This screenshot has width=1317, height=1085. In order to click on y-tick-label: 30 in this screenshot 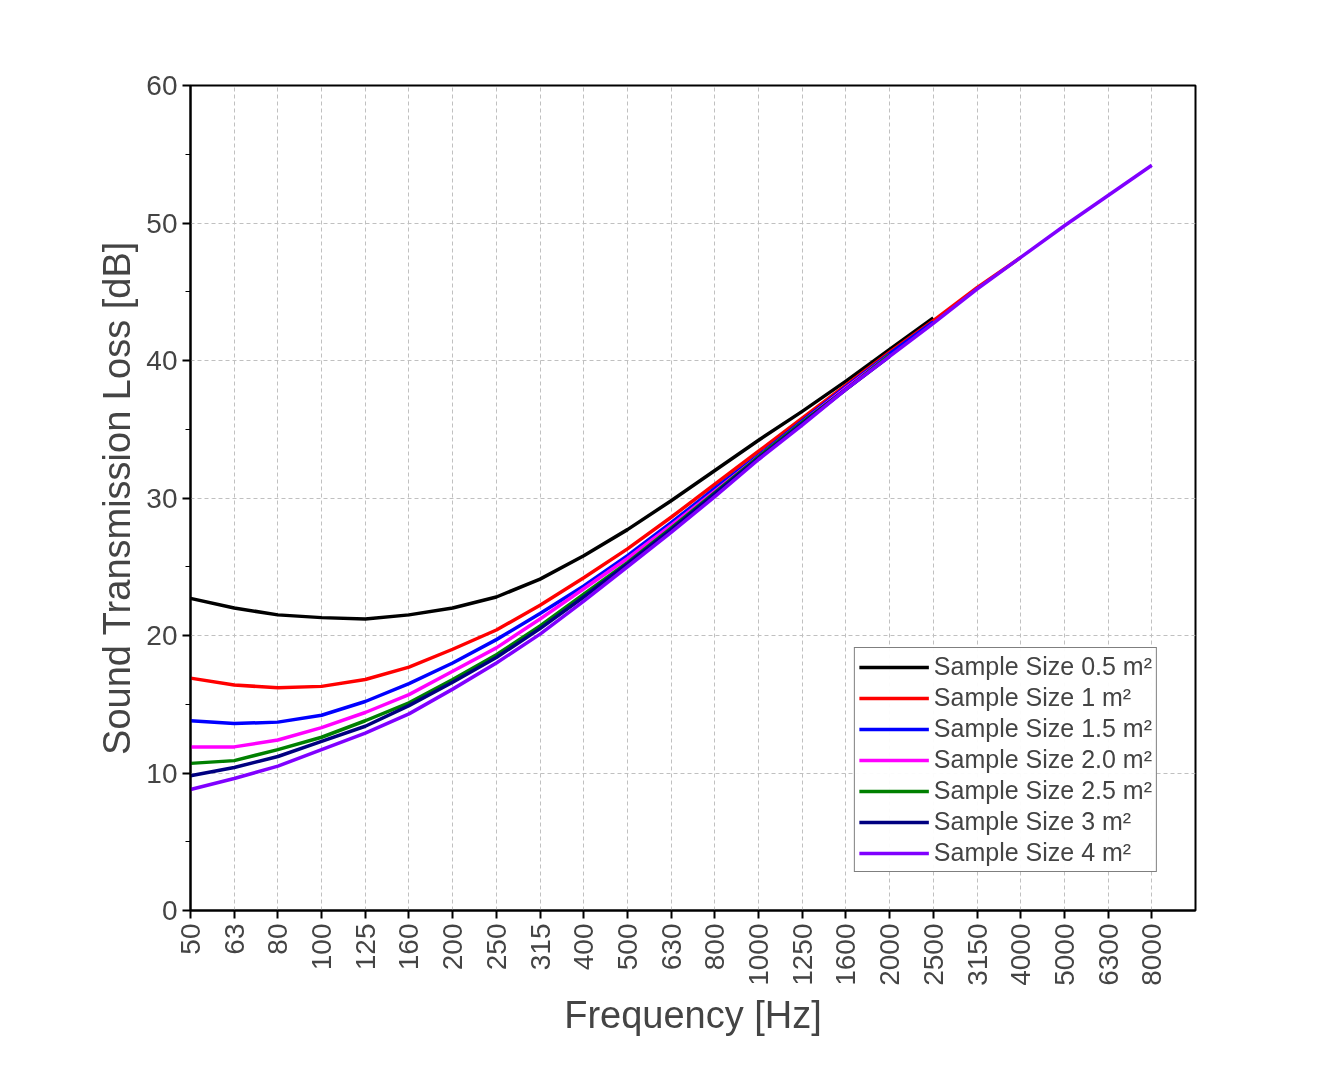, I will do `click(162, 498)`.